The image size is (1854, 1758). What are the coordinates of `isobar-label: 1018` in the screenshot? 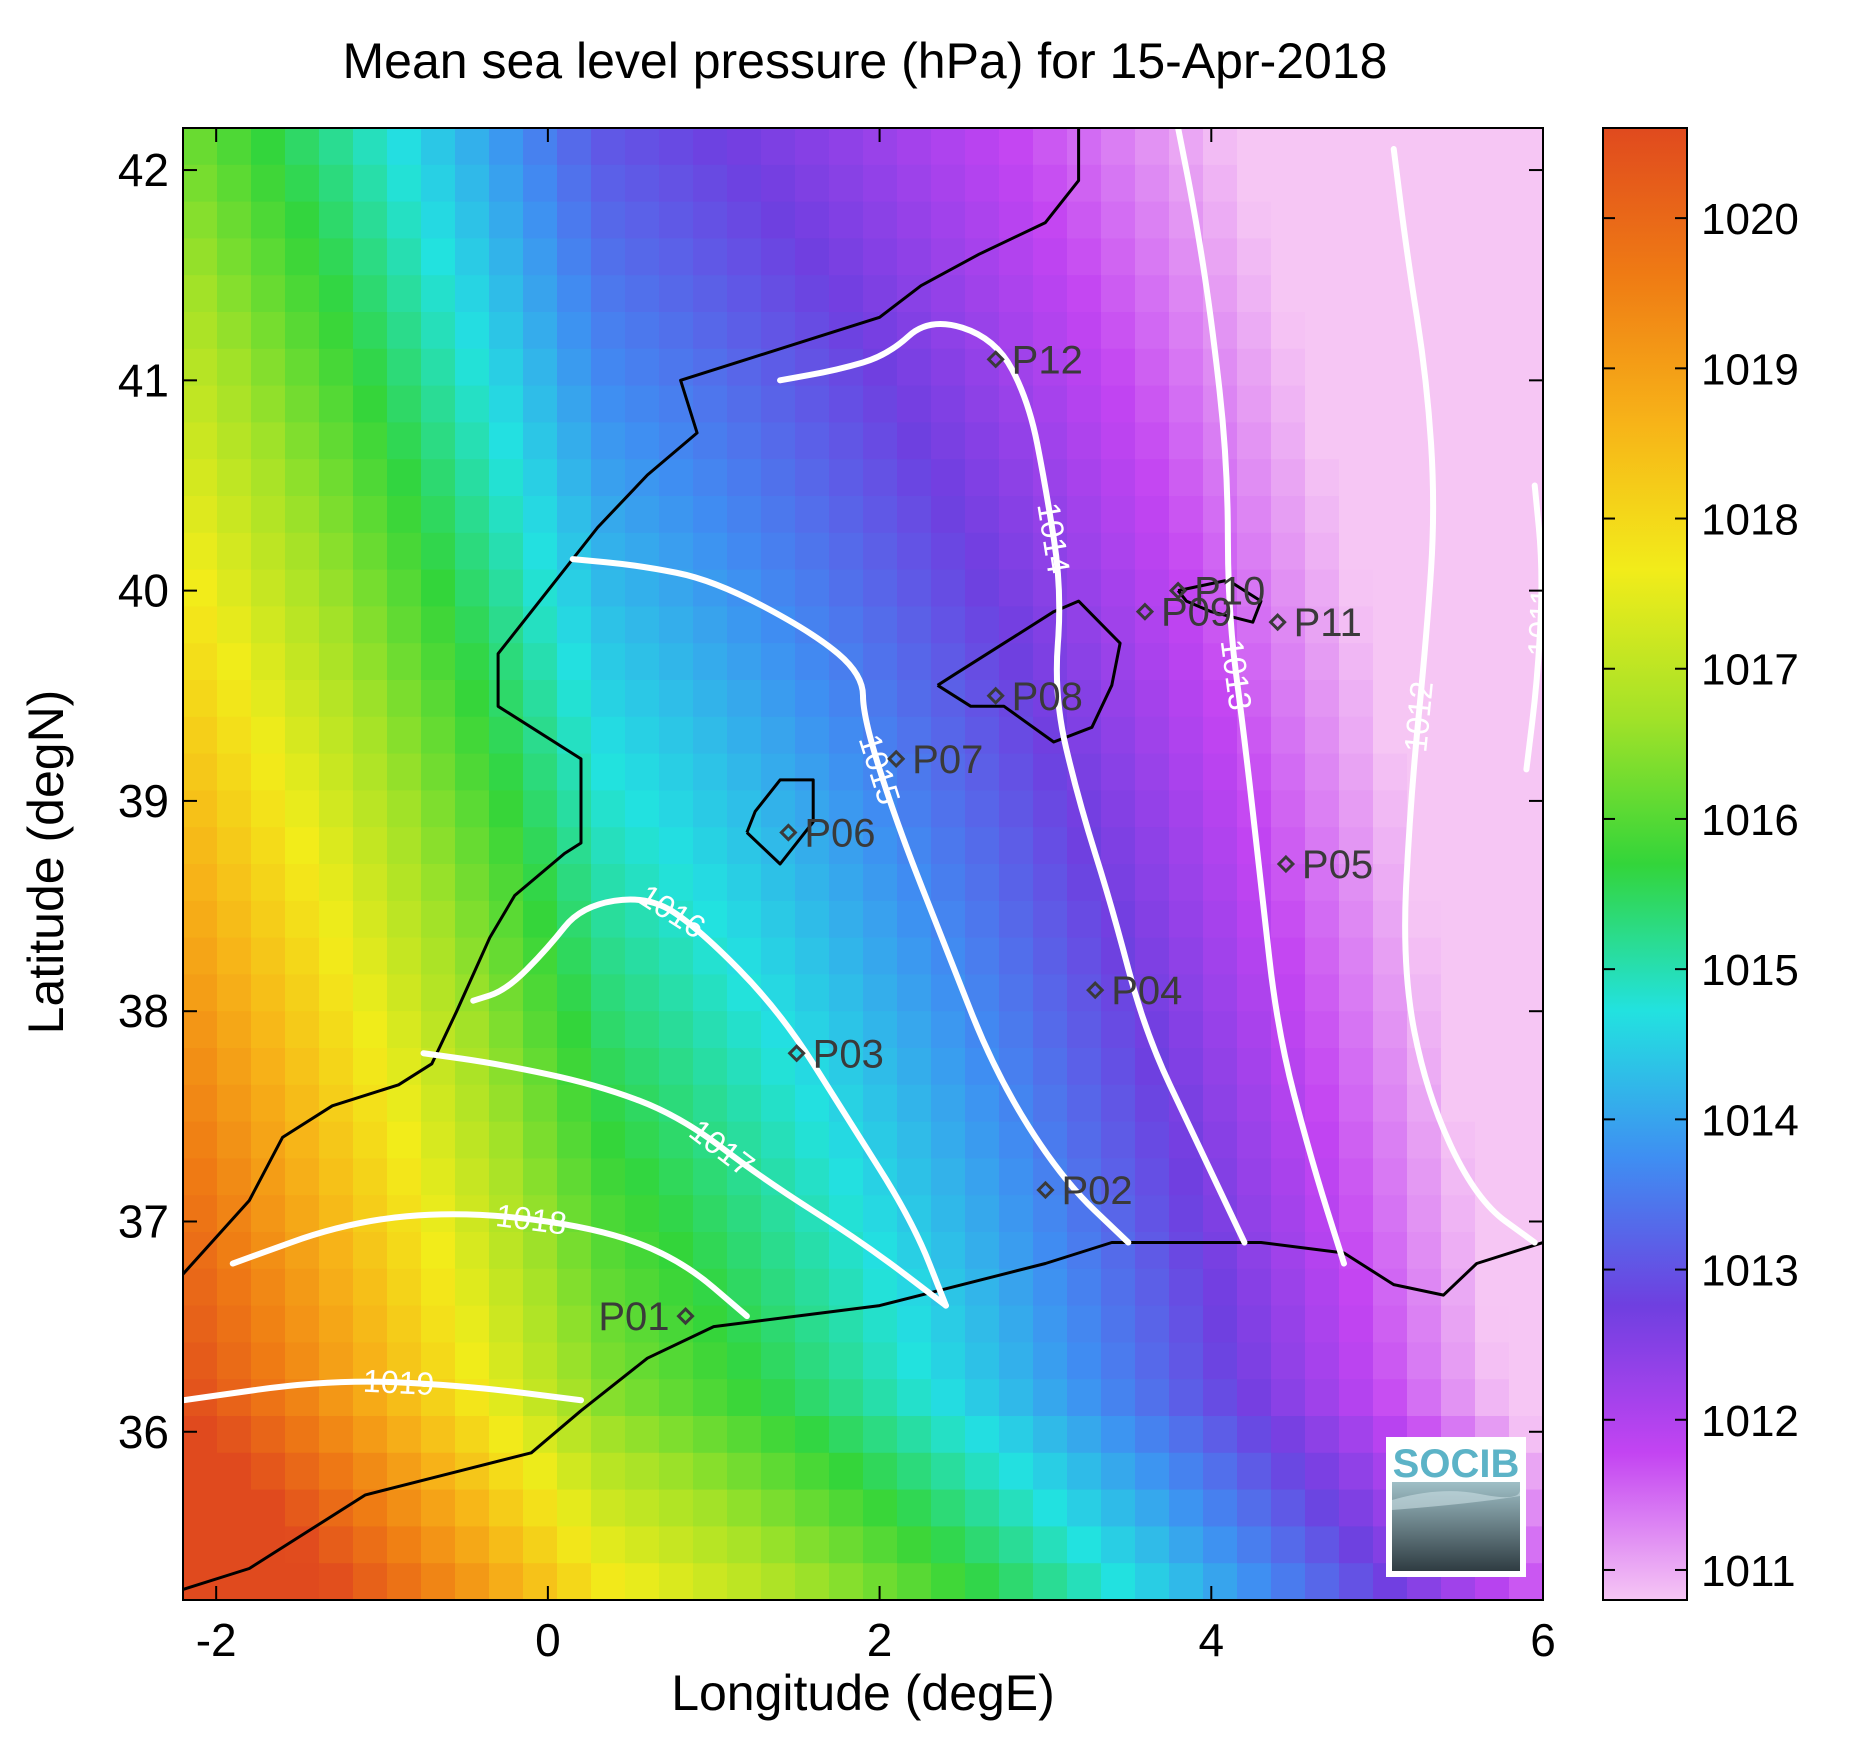 It's located at (531, 1219).